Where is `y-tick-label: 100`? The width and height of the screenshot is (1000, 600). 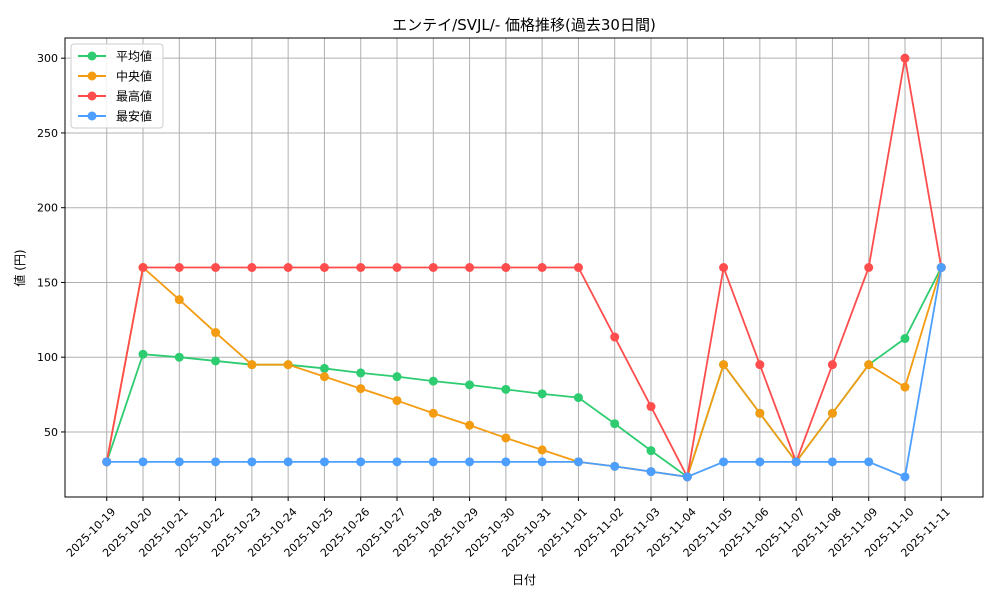
y-tick-label: 100 is located at coordinates (47, 357).